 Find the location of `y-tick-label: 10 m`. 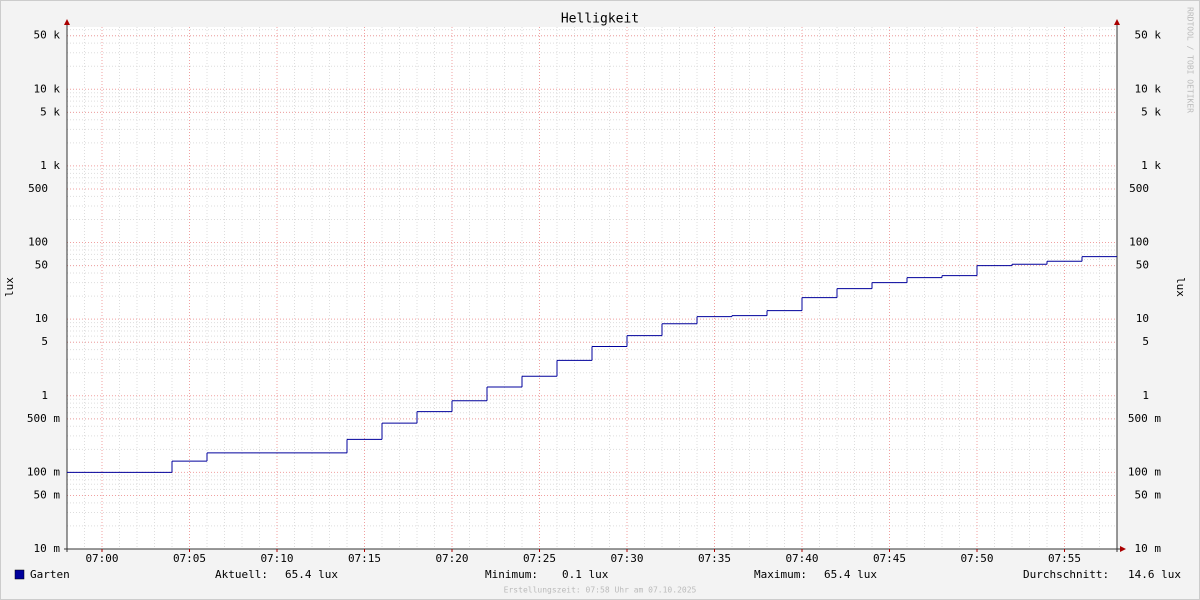

y-tick-label: 10 m is located at coordinates (47, 548).